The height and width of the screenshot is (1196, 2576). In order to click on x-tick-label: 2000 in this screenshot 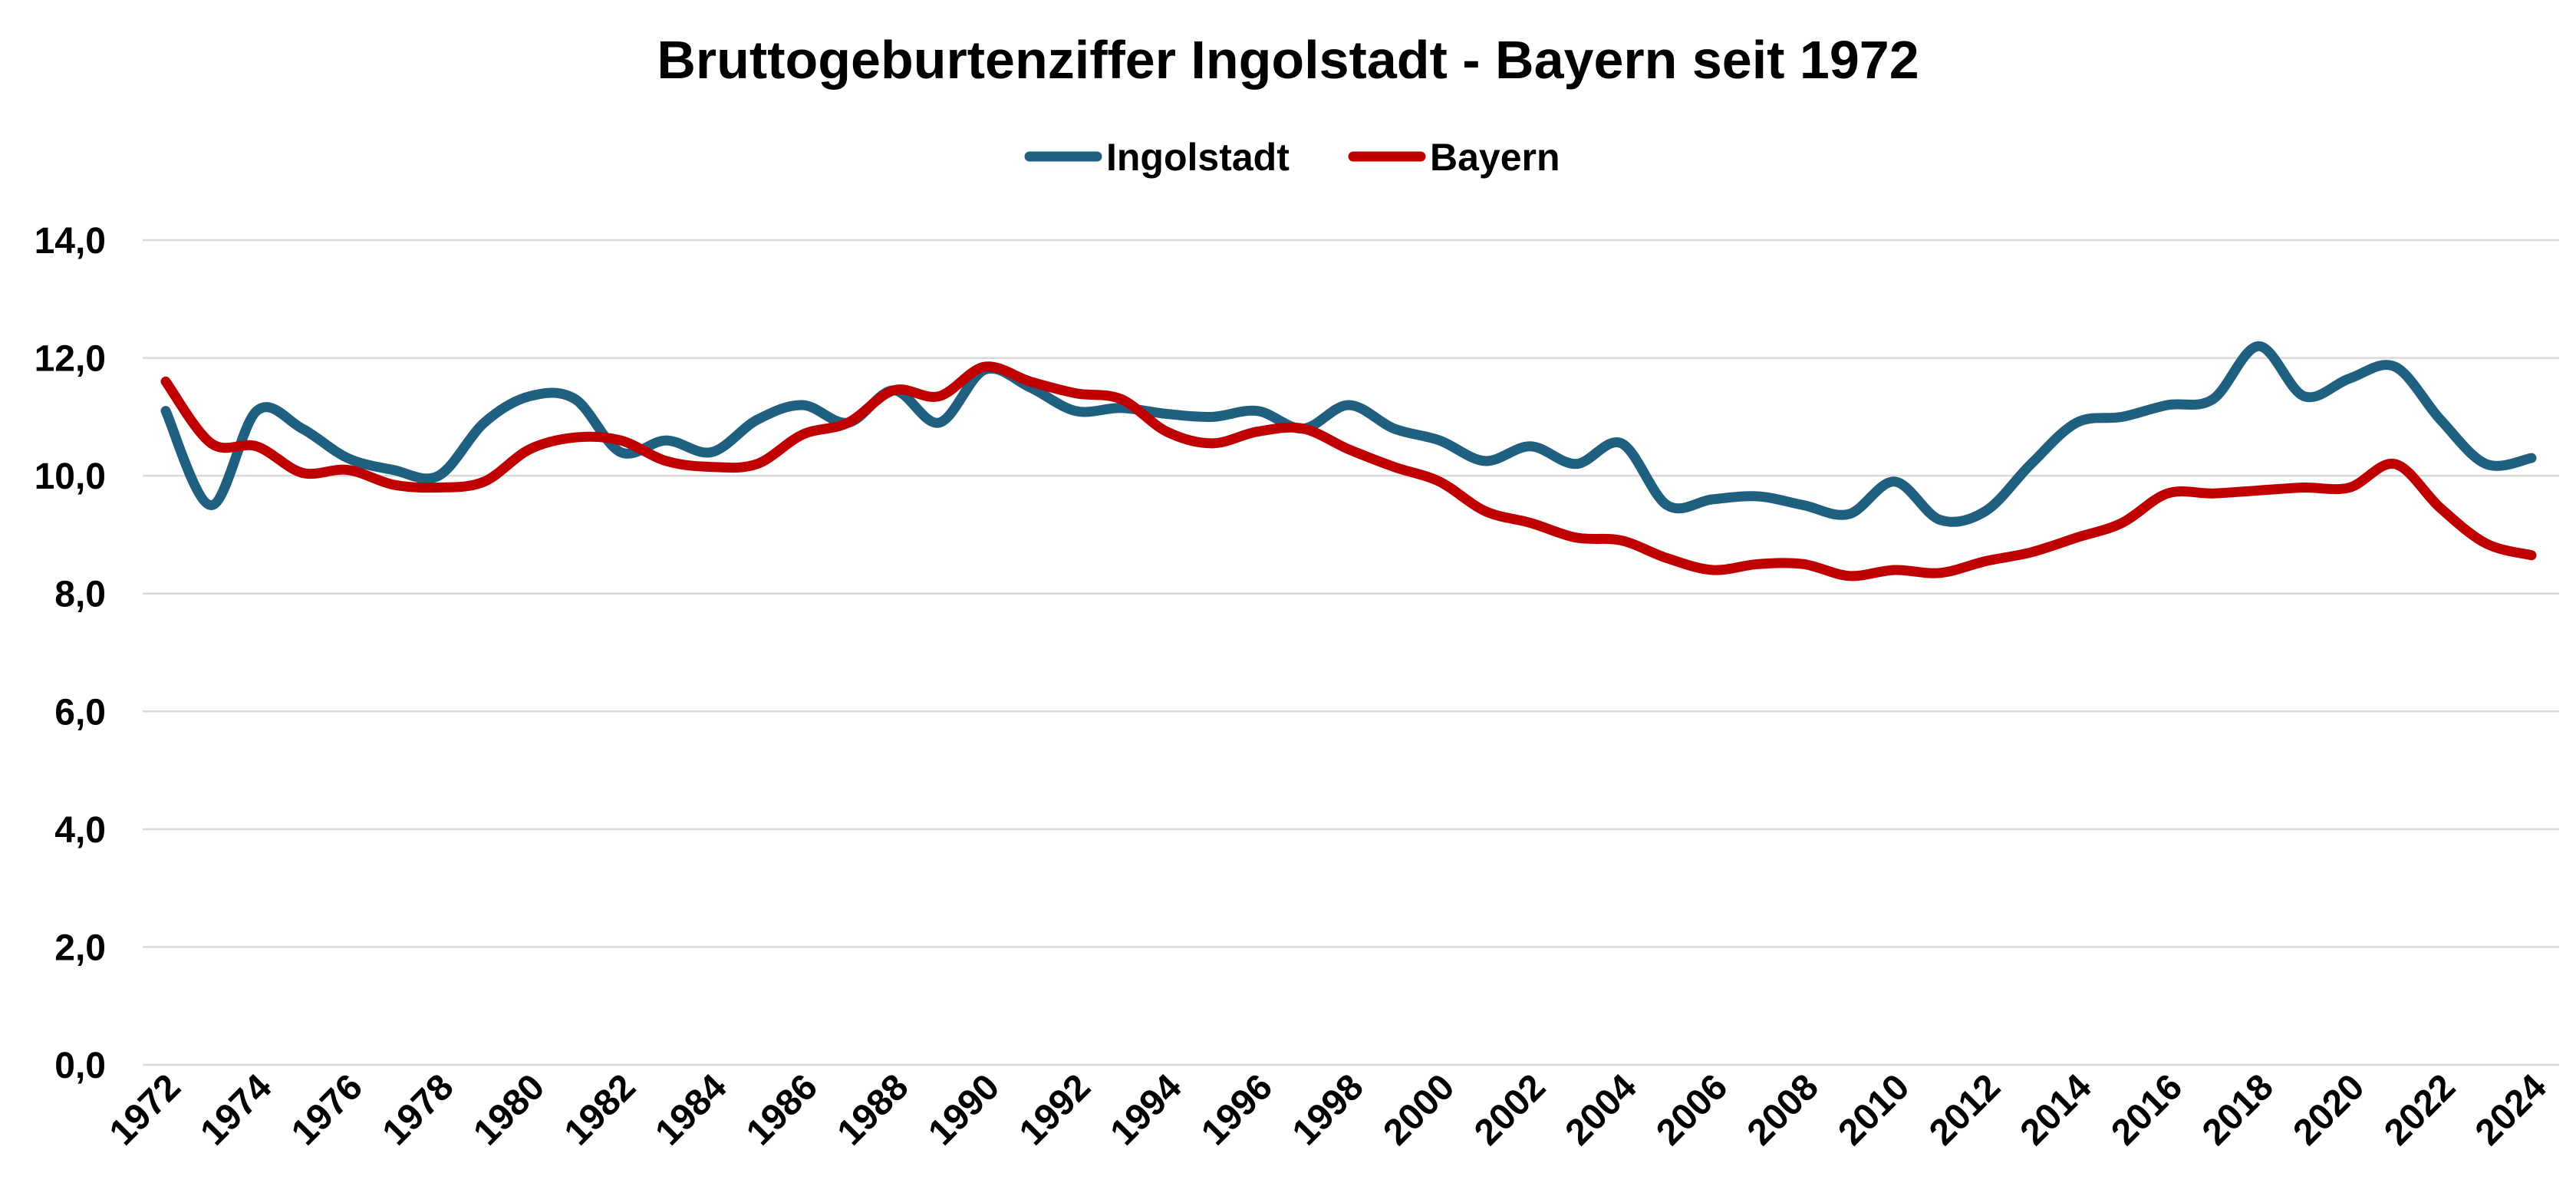, I will do `click(1418, 1109)`.